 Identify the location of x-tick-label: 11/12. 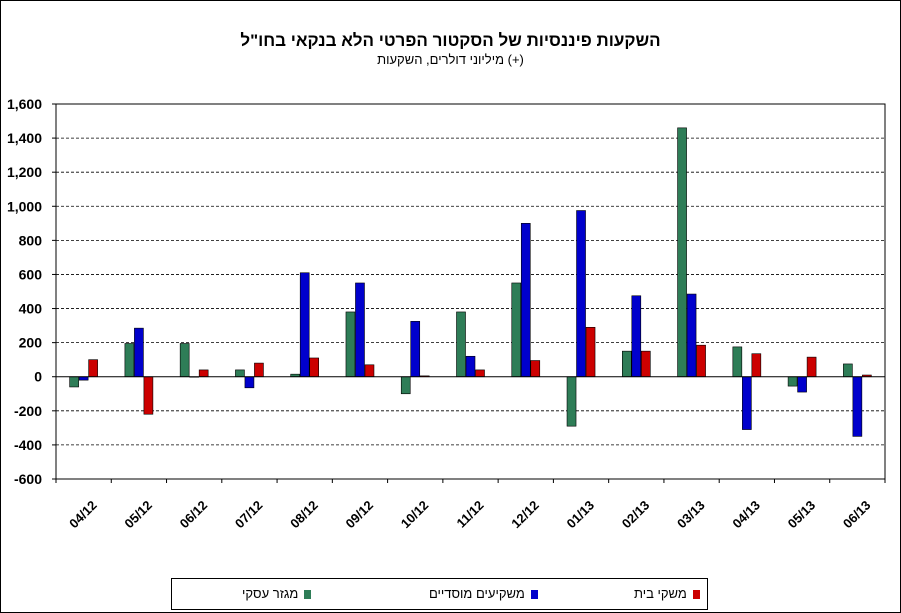
(470, 514).